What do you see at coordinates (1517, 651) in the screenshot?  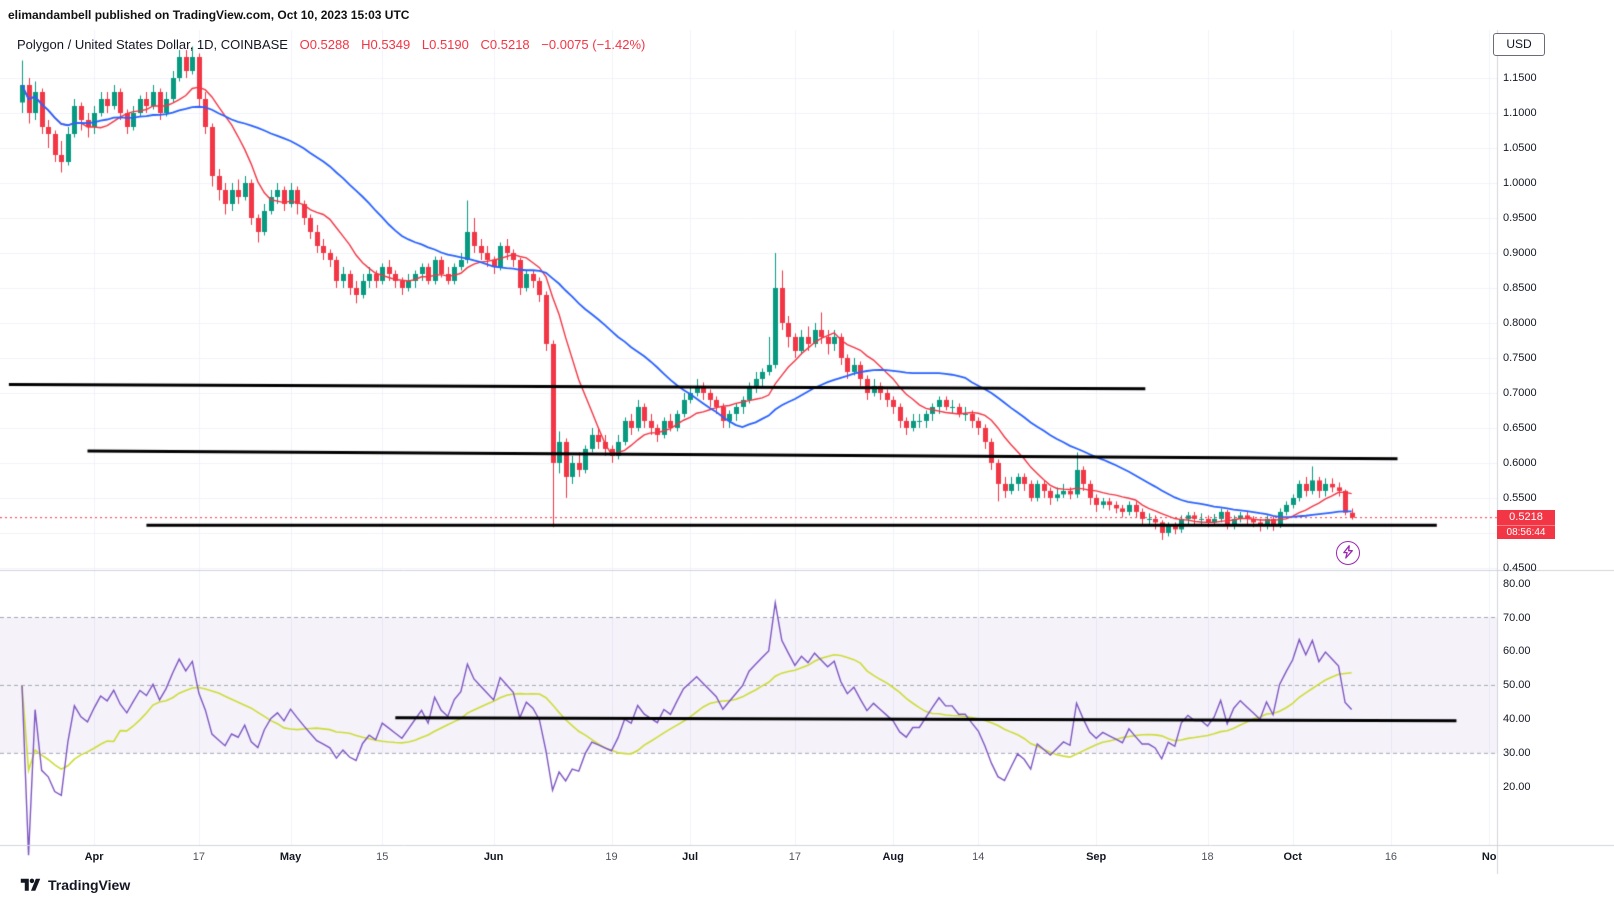 I see `rsi-tick-label: 60.00` at bounding box center [1517, 651].